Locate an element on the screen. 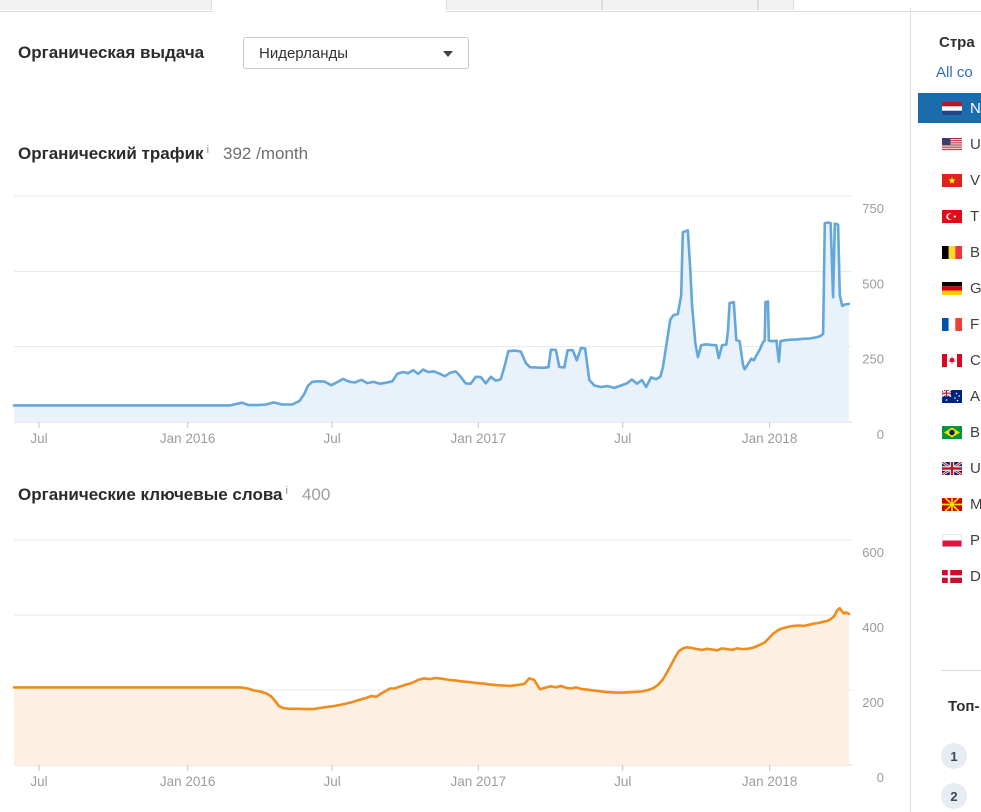  svg-text: 400 is located at coordinates (873, 627).